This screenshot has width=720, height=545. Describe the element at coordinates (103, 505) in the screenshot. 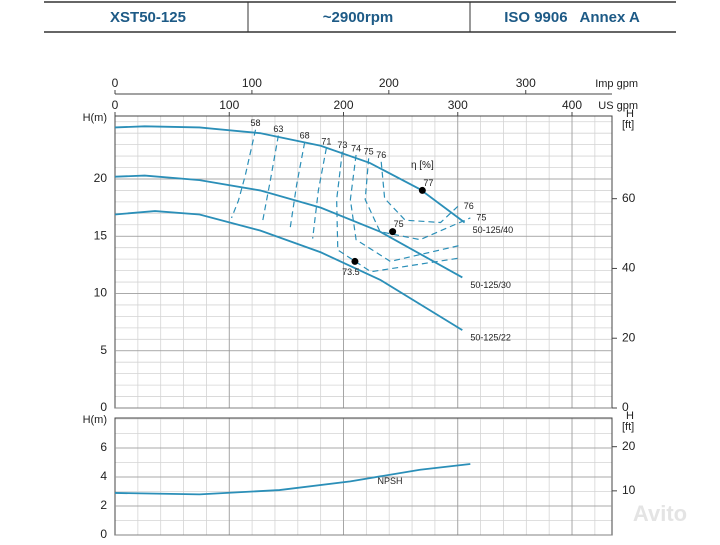

I see `y-tick-label: 2` at that location.